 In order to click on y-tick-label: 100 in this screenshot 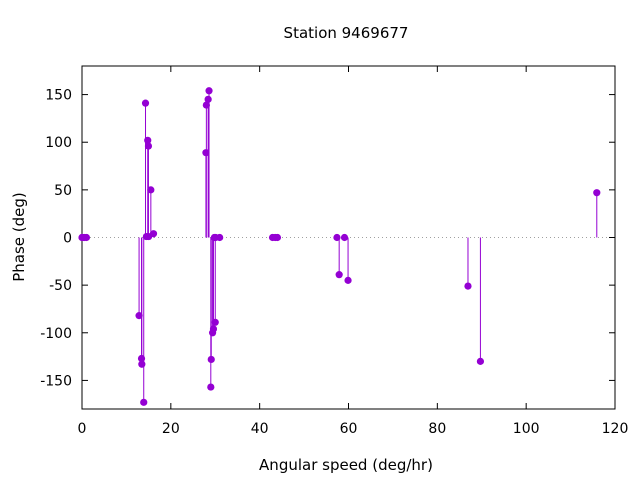, I will do `click(58, 143)`.